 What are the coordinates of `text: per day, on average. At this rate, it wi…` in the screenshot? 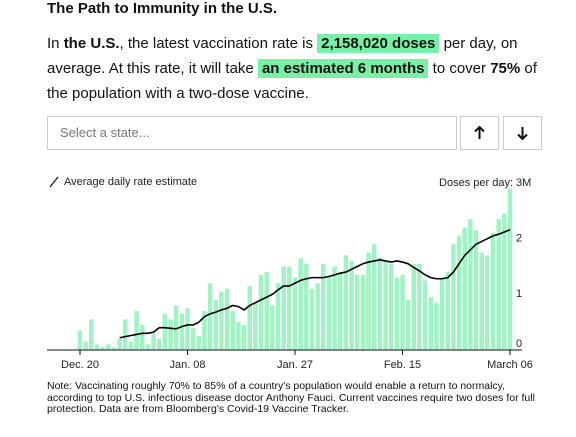 It's located at (282, 56).